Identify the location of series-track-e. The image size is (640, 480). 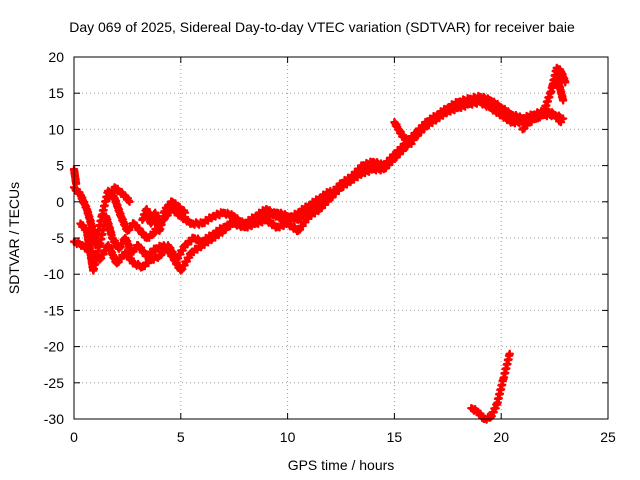
(75, 176).